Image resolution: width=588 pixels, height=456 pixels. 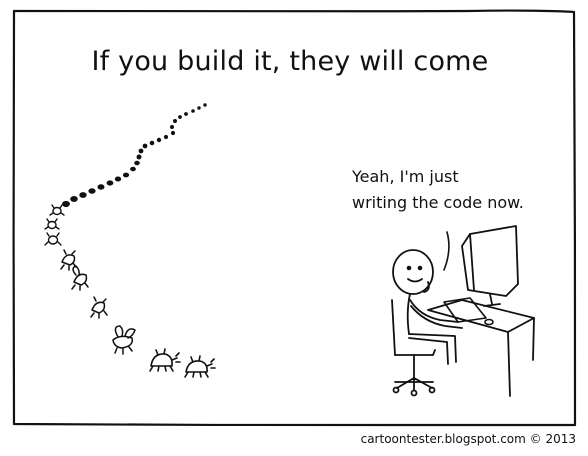 I want to click on stick-figure, so click(x=427, y=307).